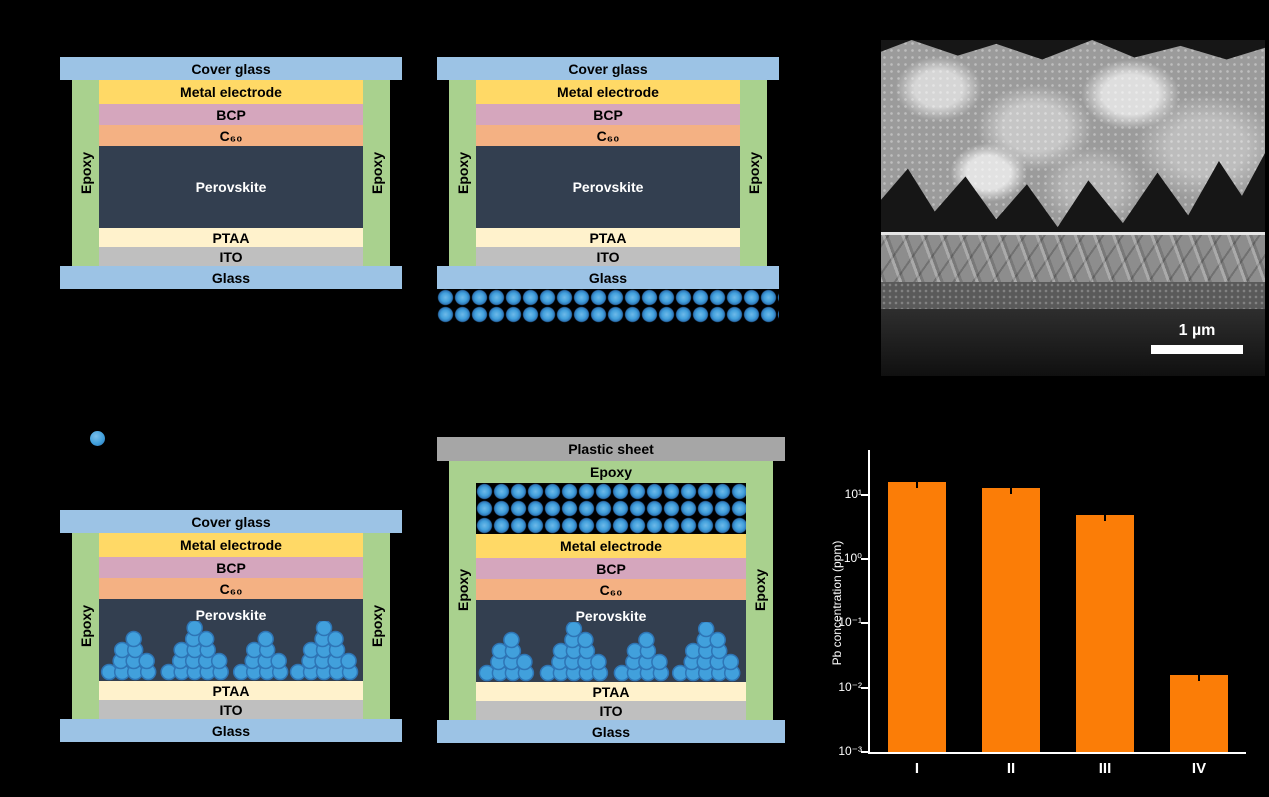 The width and height of the screenshot is (1269, 797). I want to click on bcp-layer: BCP, so click(611, 568).